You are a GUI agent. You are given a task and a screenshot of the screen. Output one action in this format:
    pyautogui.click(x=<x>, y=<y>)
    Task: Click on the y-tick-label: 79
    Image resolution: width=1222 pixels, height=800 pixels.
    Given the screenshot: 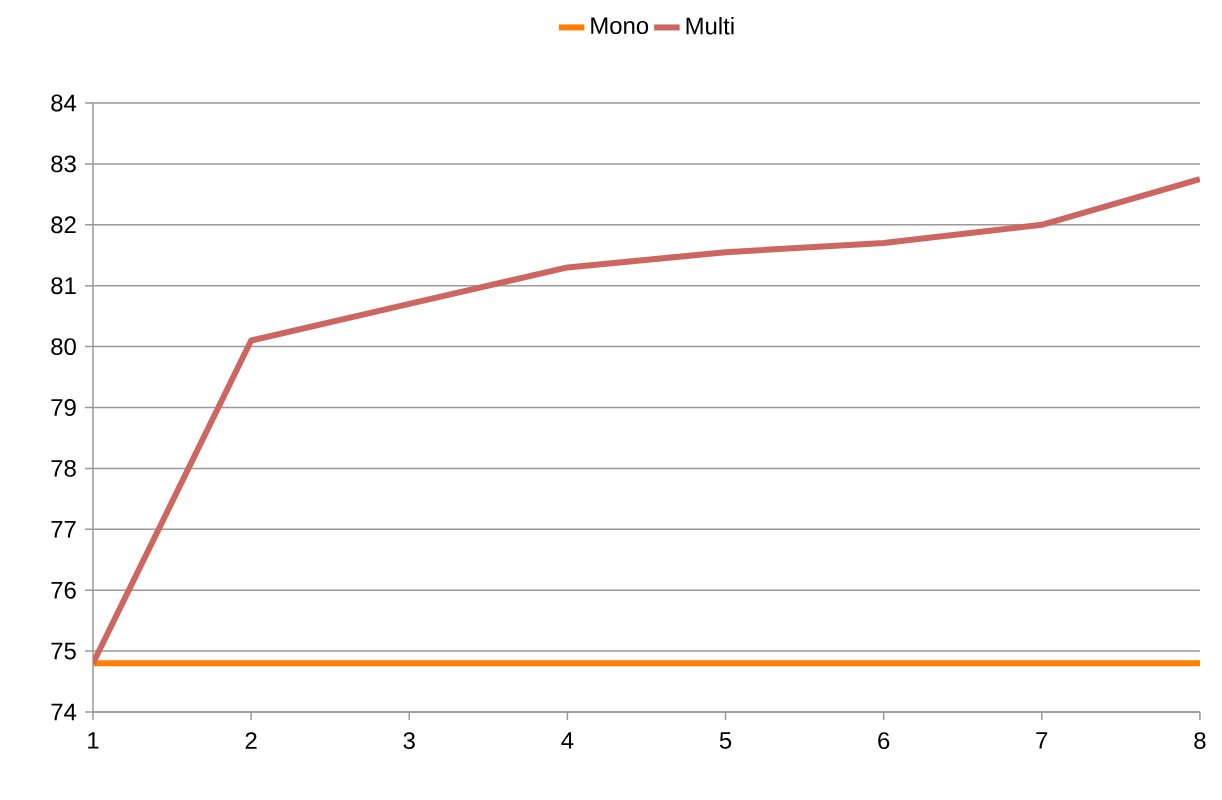 What is the action you would take?
    pyautogui.click(x=63, y=407)
    